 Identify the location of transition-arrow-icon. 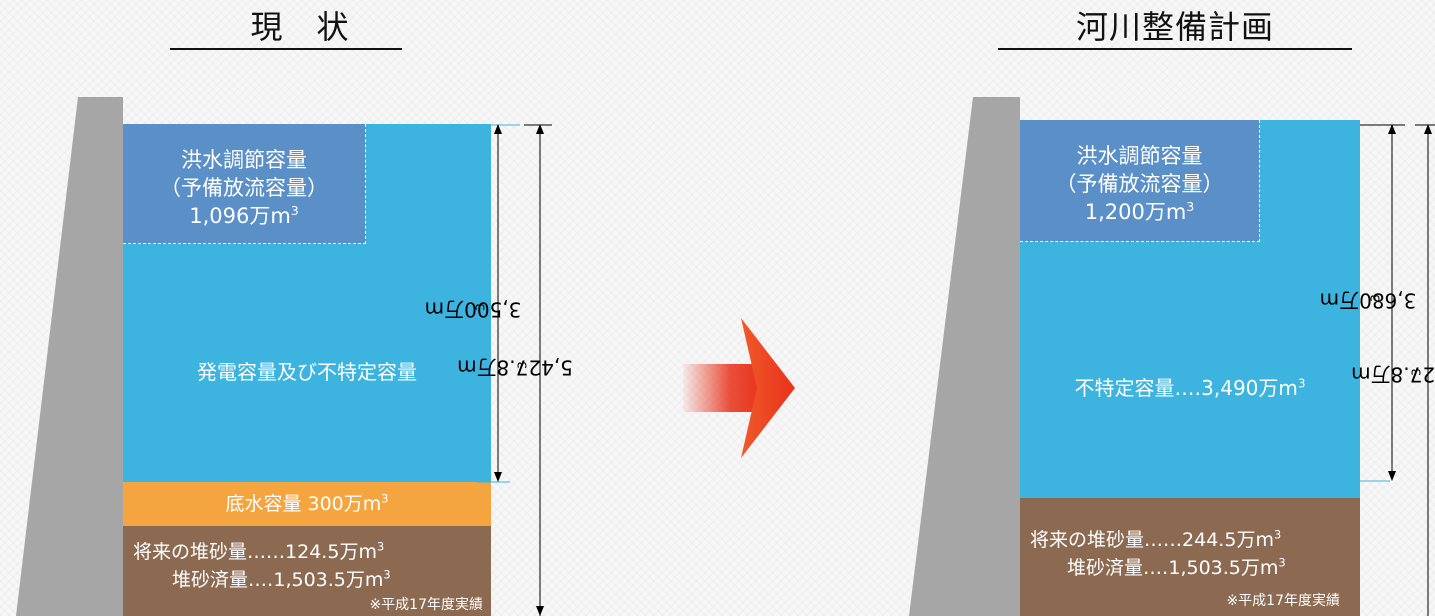
(739, 388).